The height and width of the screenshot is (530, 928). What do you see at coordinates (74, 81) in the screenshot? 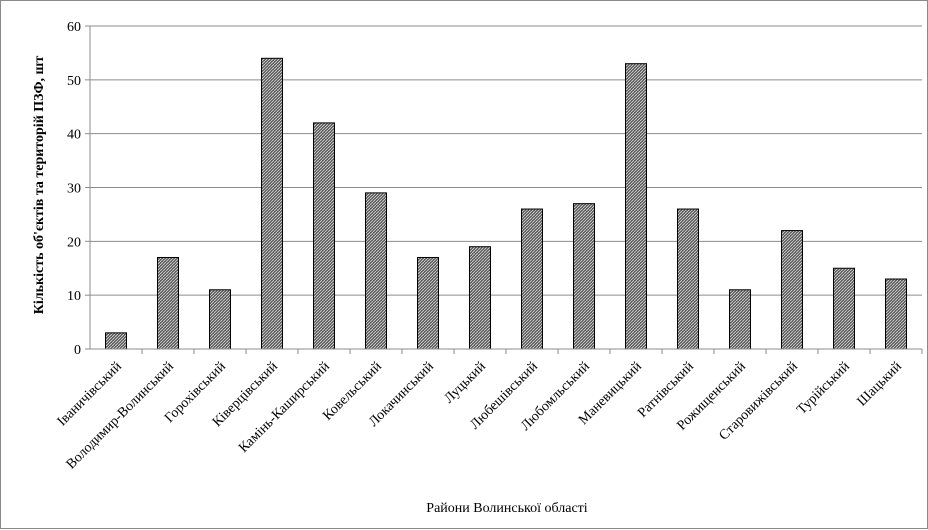
I see `y-tick-label: 50` at bounding box center [74, 81].